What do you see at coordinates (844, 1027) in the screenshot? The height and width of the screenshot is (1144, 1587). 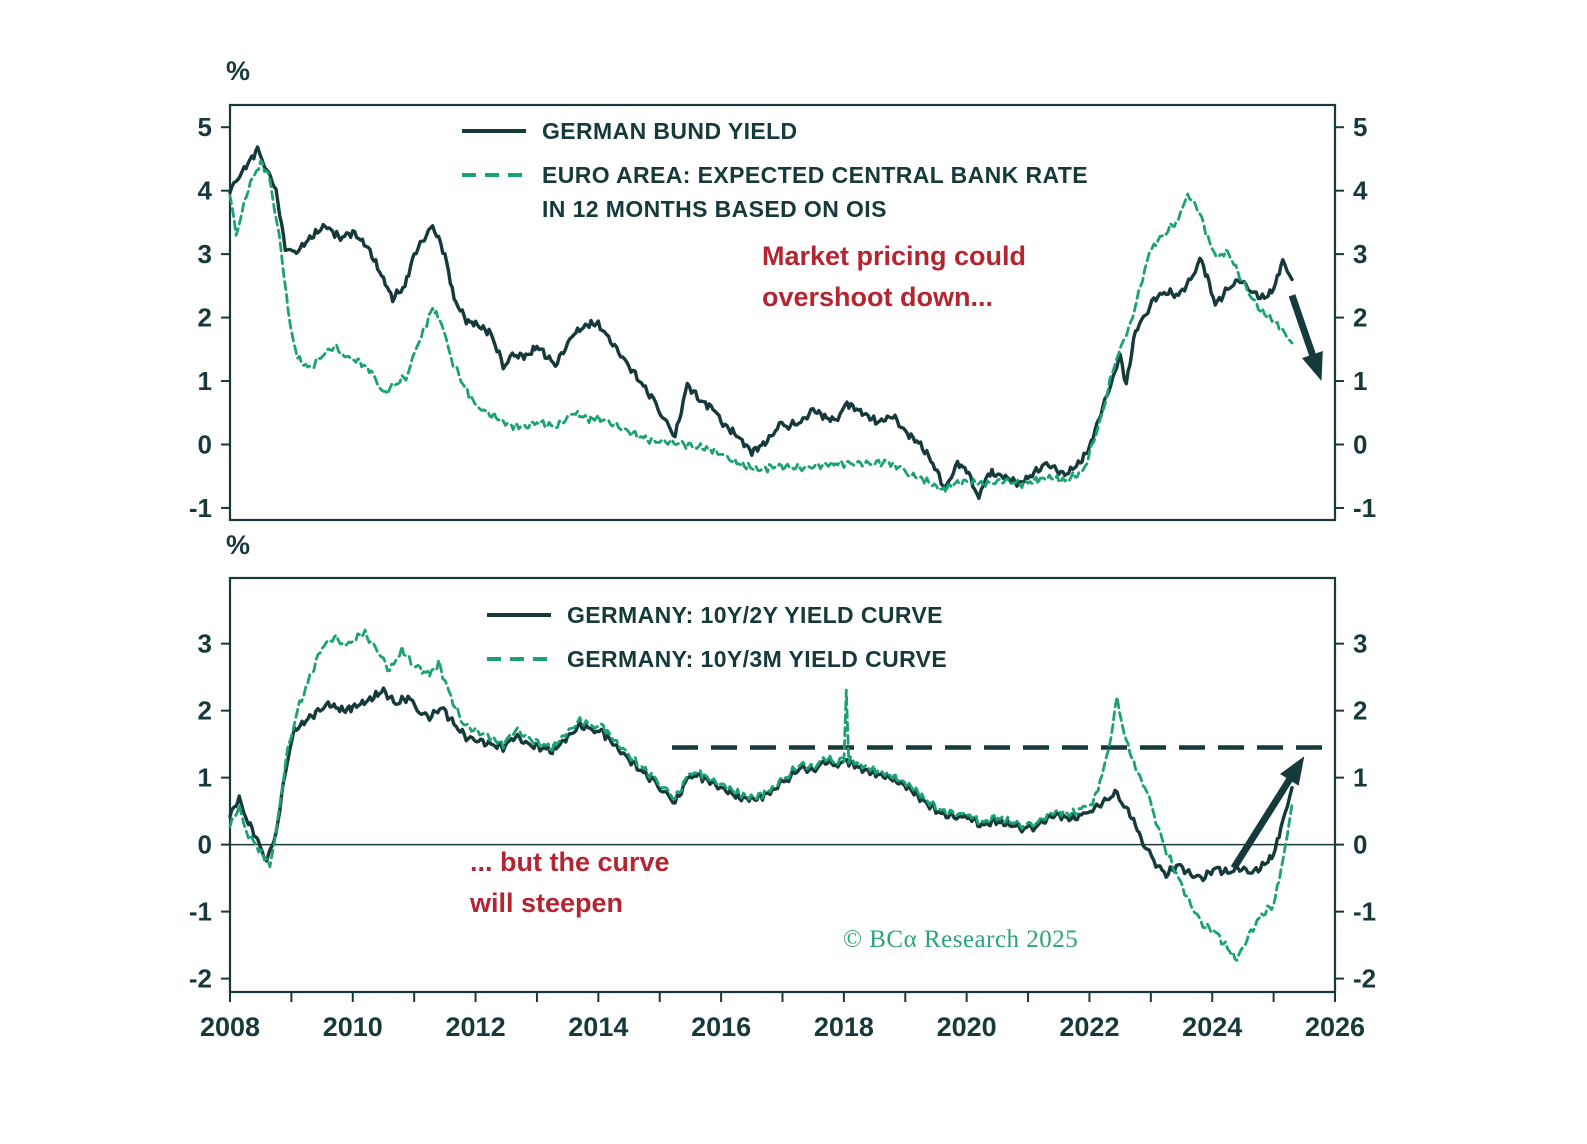 I see `x-tick-label: 2018` at bounding box center [844, 1027].